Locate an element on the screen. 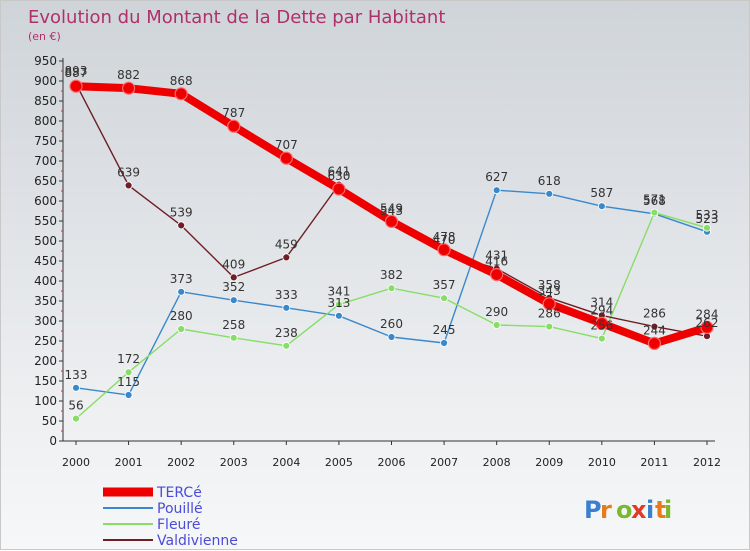 This screenshot has height=551, width=750. data-label: 571 is located at coordinates (654, 200).